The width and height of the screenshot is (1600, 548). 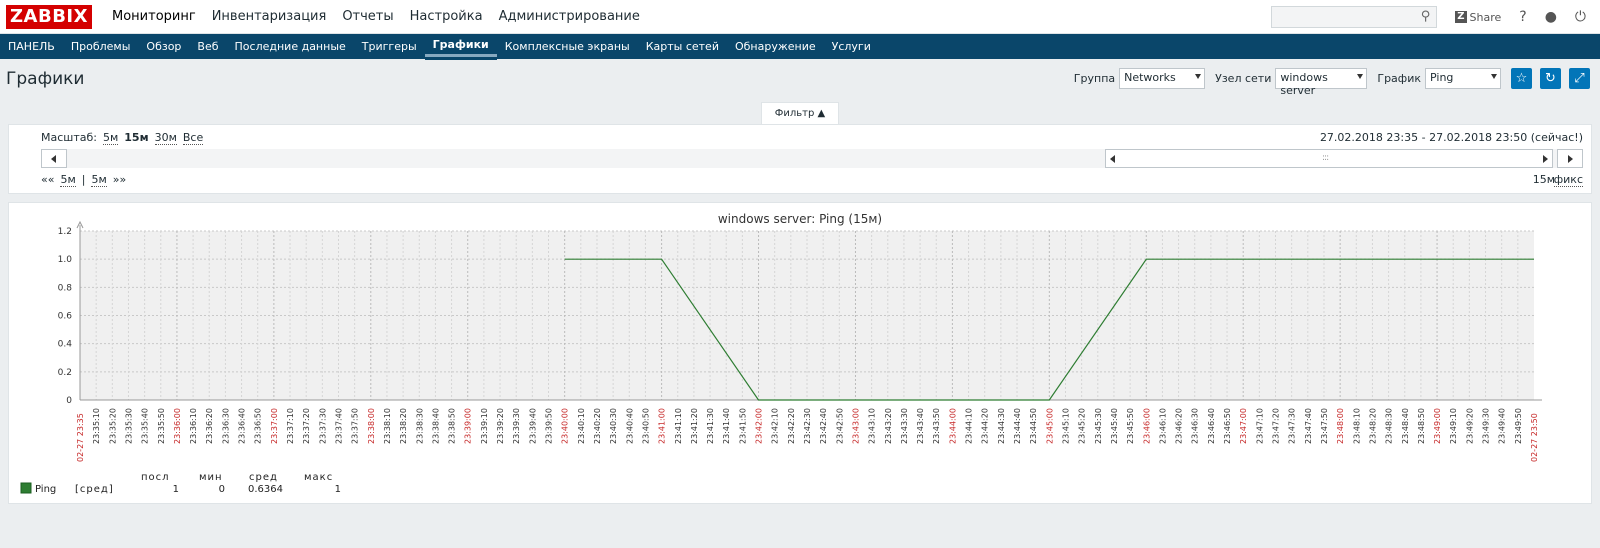 I want to click on favorite-button: ☆, so click(x=1521, y=78).